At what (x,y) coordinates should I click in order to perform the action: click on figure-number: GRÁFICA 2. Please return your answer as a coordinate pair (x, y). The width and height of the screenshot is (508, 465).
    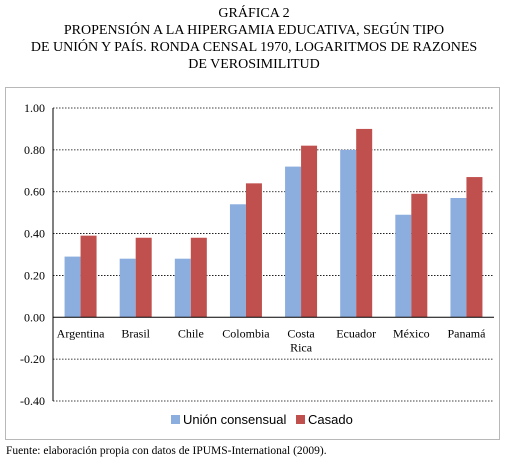
    Looking at the image, I should click on (254, 13).